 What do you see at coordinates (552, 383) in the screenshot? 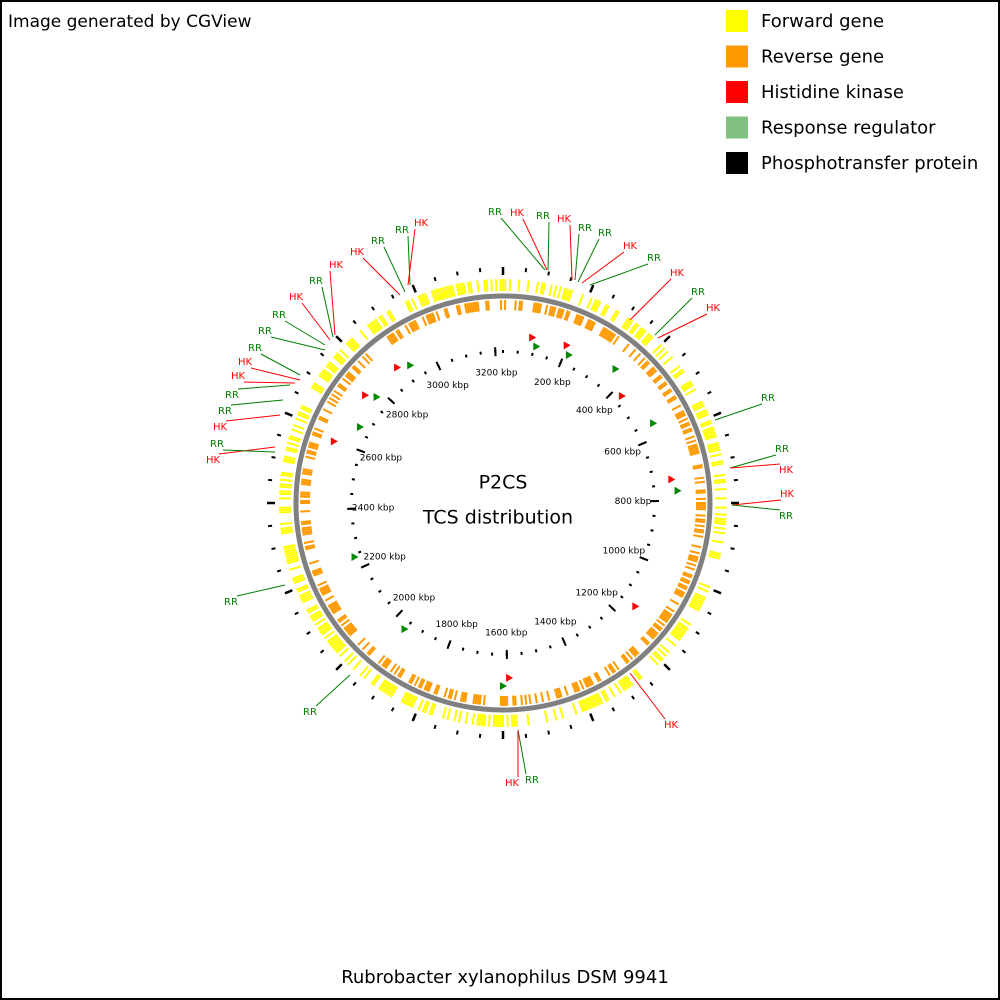
I see `ruler-label: 200 kbp` at bounding box center [552, 383].